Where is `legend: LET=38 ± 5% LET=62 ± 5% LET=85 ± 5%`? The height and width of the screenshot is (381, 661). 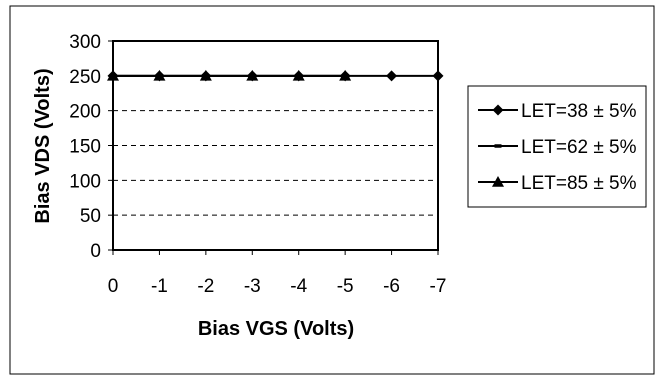
legend: LET=38 ± 5% LET=62 ± 5% LET=85 ± 5% is located at coordinates (557, 146).